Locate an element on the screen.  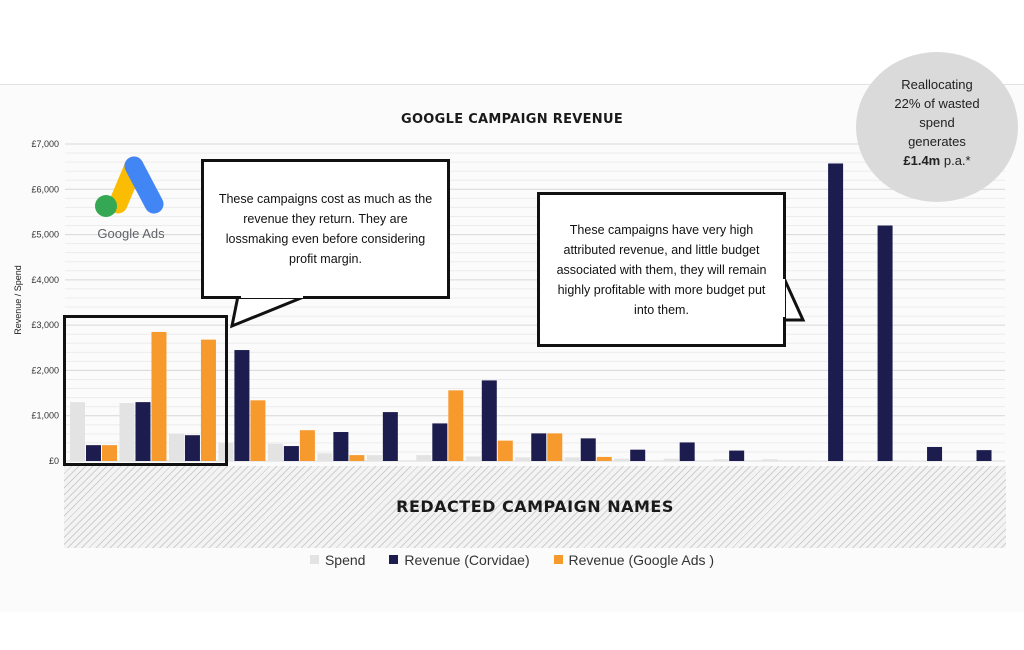
y-tick-label: £4,000 is located at coordinates (45, 280).